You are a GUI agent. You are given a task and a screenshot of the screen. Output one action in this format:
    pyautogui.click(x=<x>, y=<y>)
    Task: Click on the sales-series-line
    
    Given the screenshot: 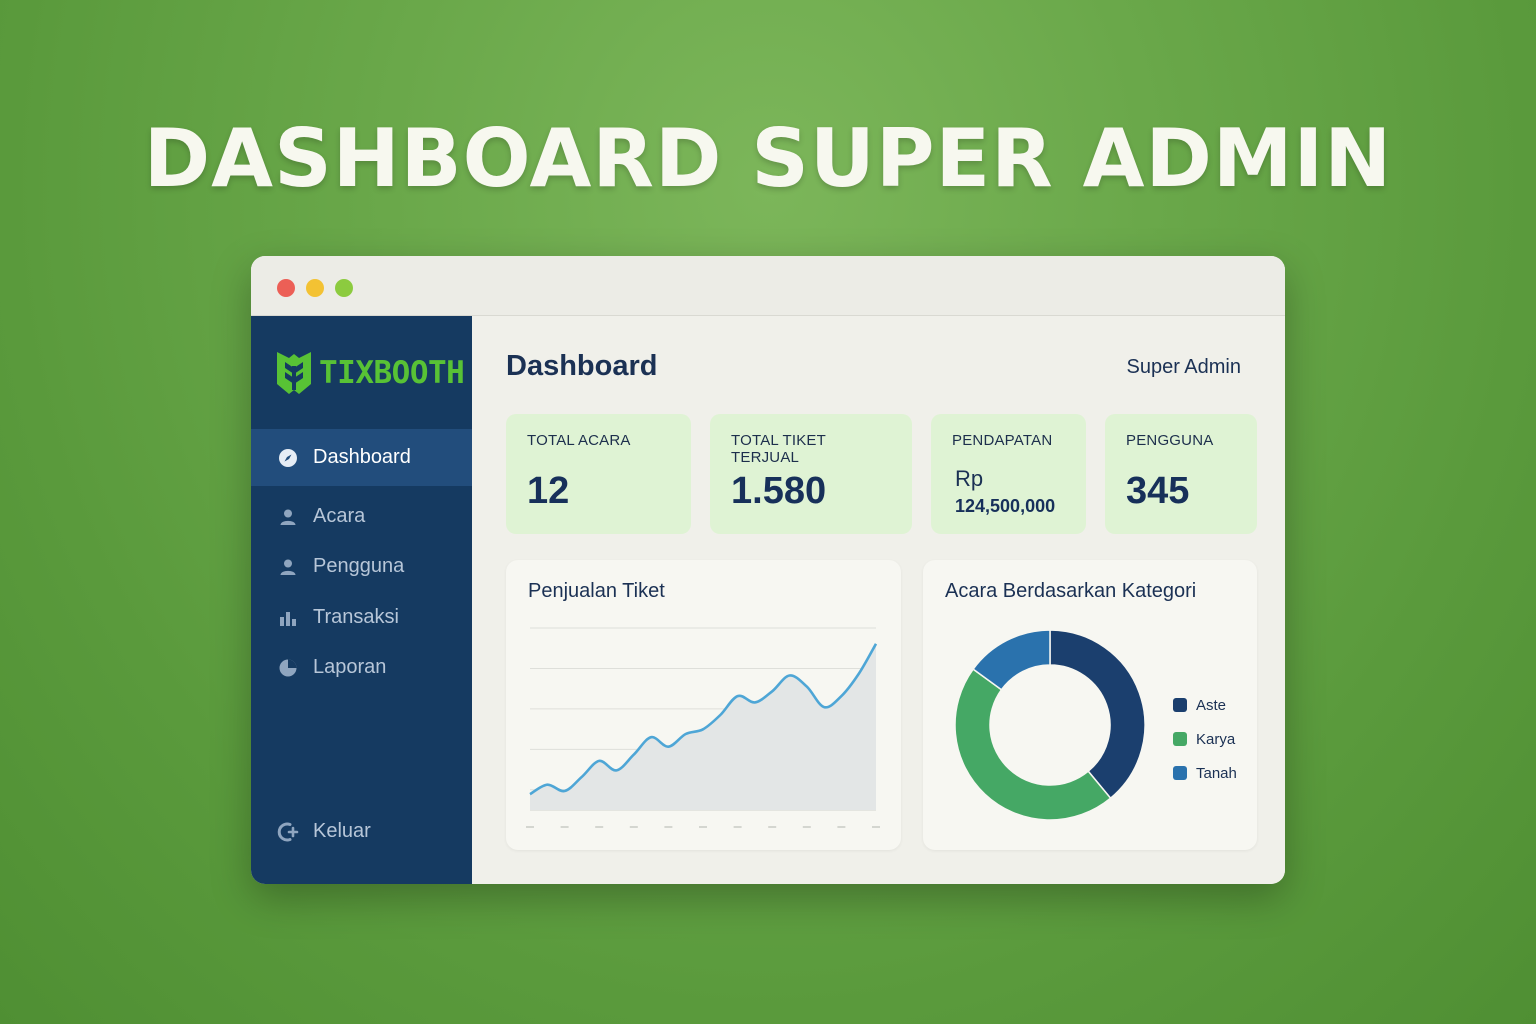 What is the action you would take?
    pyautogui.click(x=703, y=719)
    